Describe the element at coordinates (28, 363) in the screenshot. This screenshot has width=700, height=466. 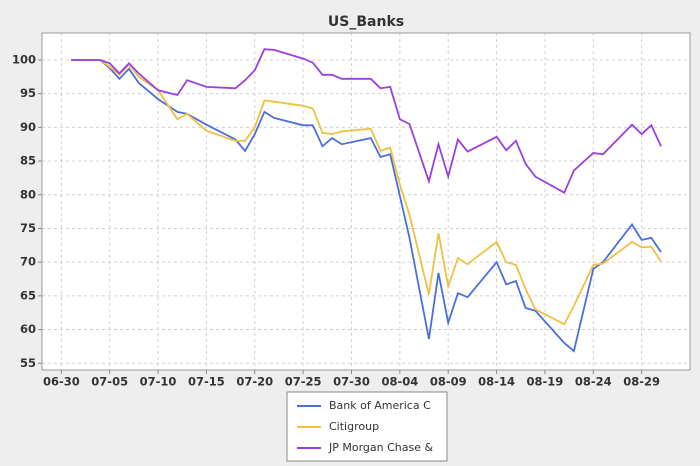
I see `y-tick-label: 55` at that location.